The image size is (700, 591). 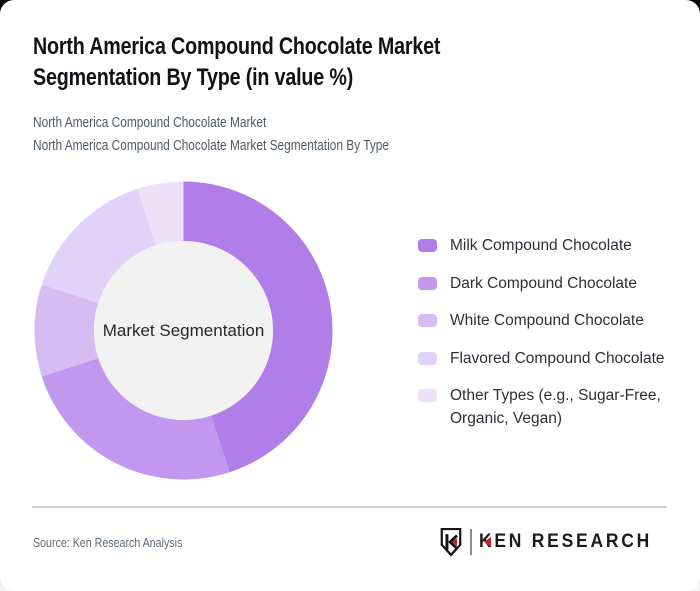 I want to click on ken-badge-icon, so click(x=451, y=542).